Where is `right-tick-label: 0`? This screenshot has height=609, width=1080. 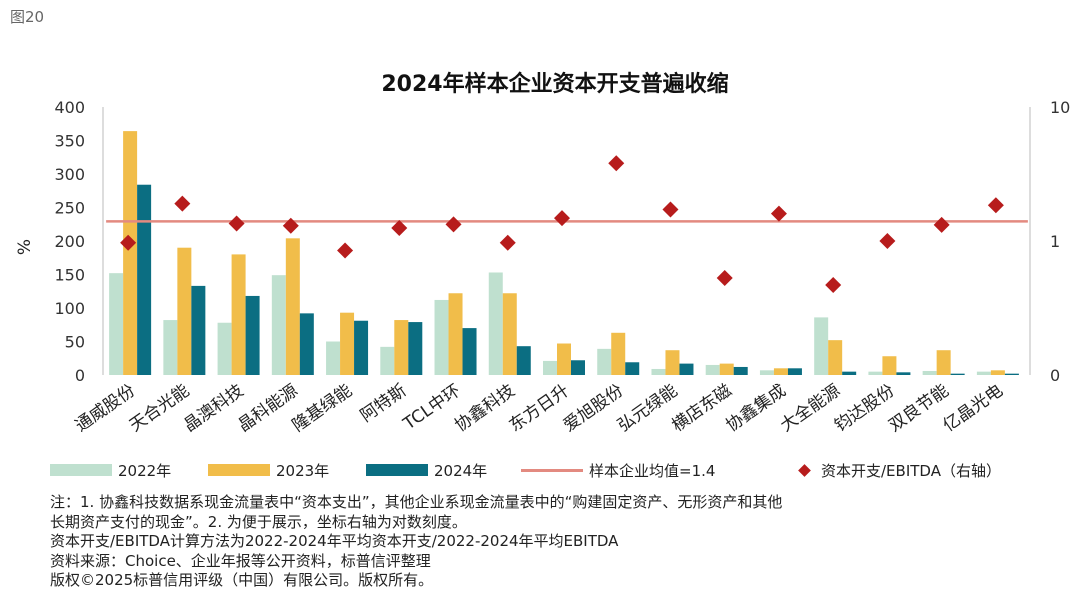 right-tick-label: 0 is located at coordinates (1055, 375).